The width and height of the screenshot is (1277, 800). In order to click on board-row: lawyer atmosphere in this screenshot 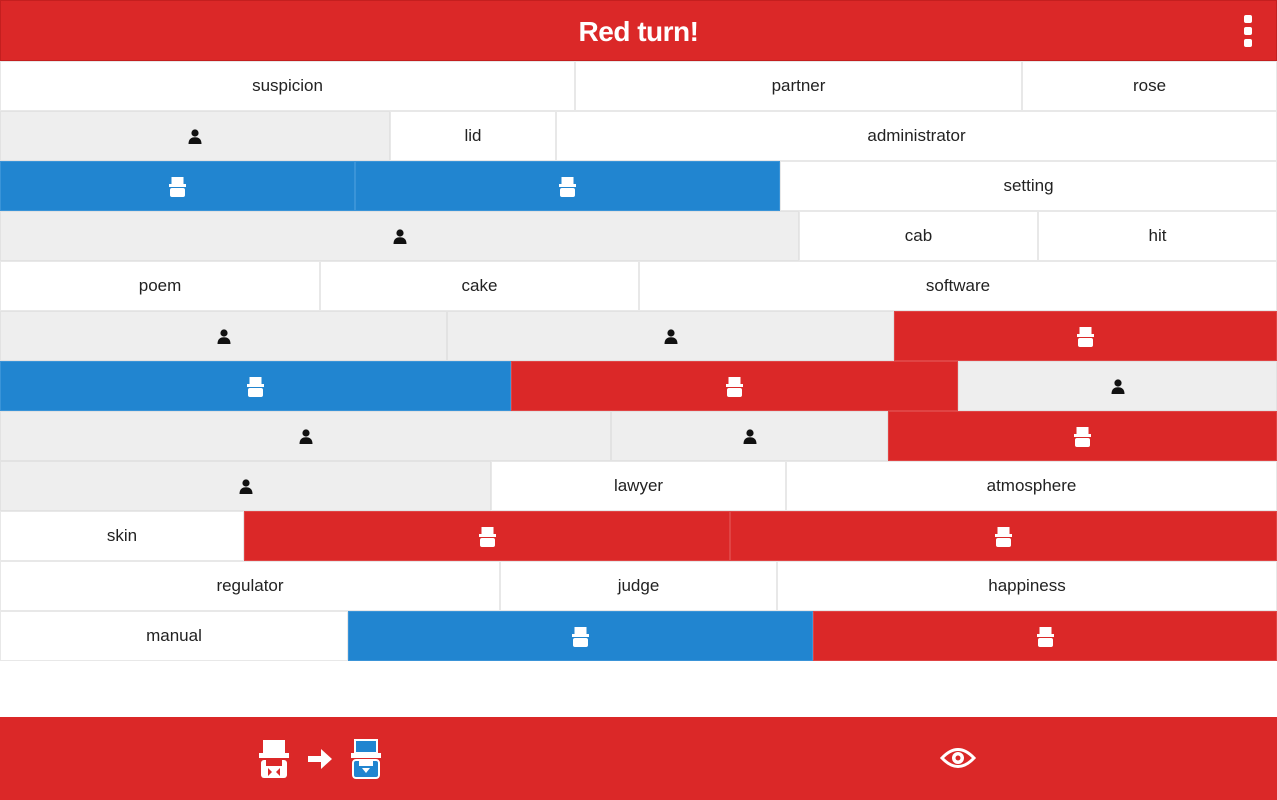, I will do `click(638, 486)`.